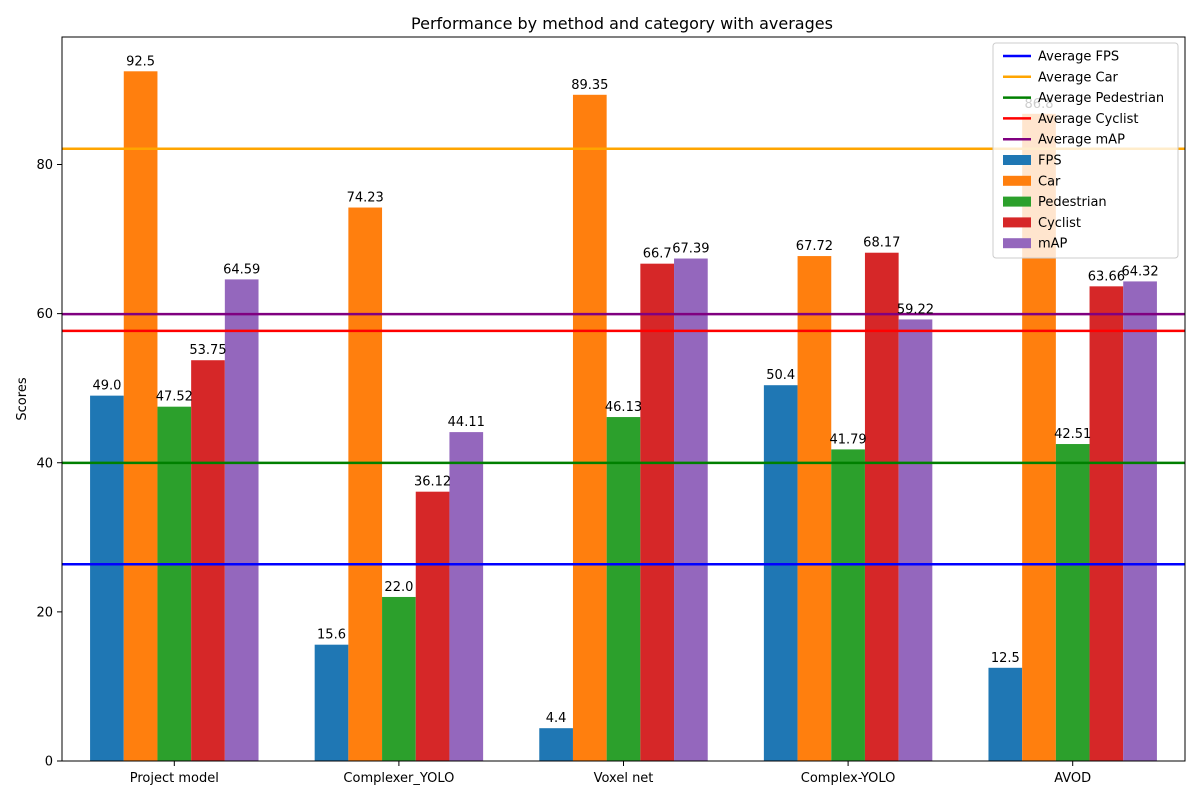 The height and width of the screenshot is (804, 1200). Describe the element at coordinates (466, 422) in the screenshot. I see `data-label: 44.11` at that location.